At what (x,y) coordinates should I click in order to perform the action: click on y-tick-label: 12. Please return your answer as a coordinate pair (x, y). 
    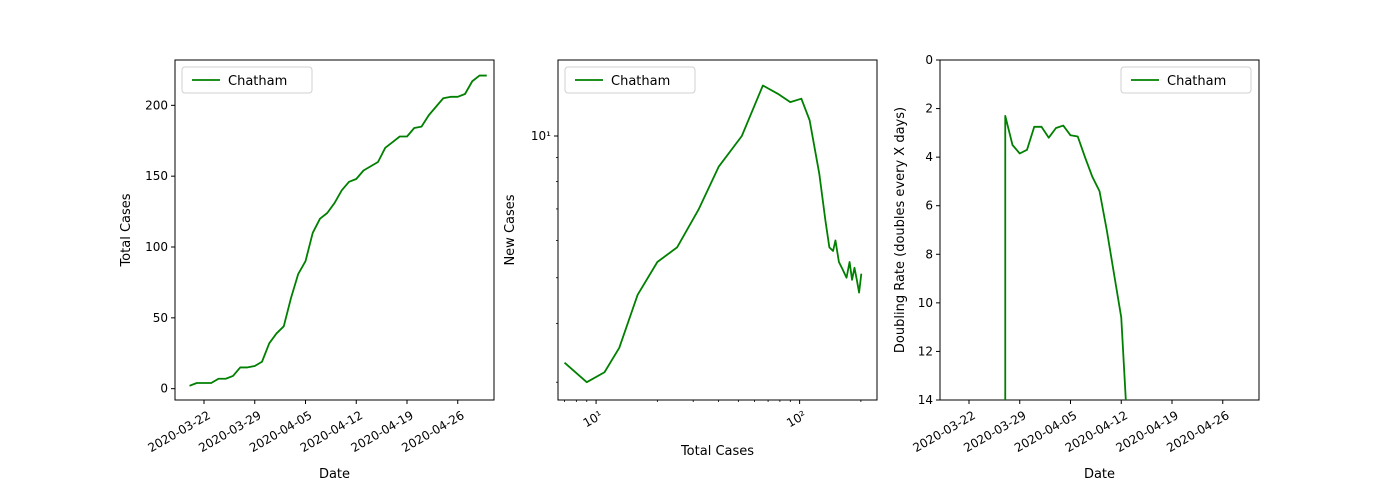
    Looking at the image, I should click on (925, 351).